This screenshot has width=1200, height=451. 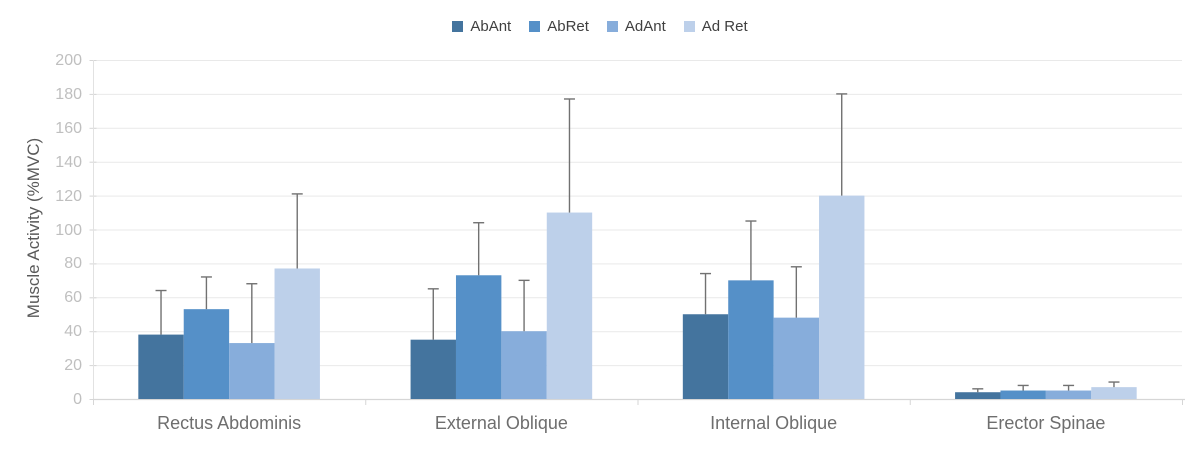 What do you see at coordinates (842, 297) in the screenshot?
I see `bar-AdRet-InternalOblique` at bounding box center [842, 297].